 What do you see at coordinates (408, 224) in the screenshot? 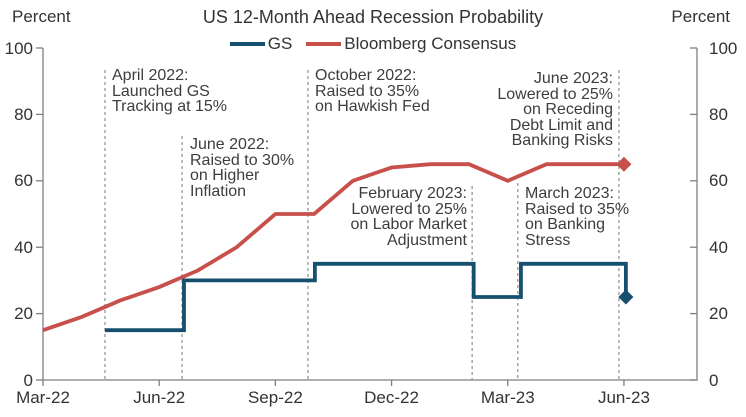
I see `annotation-line: on Labor Market` at bounding box center [408, 224].